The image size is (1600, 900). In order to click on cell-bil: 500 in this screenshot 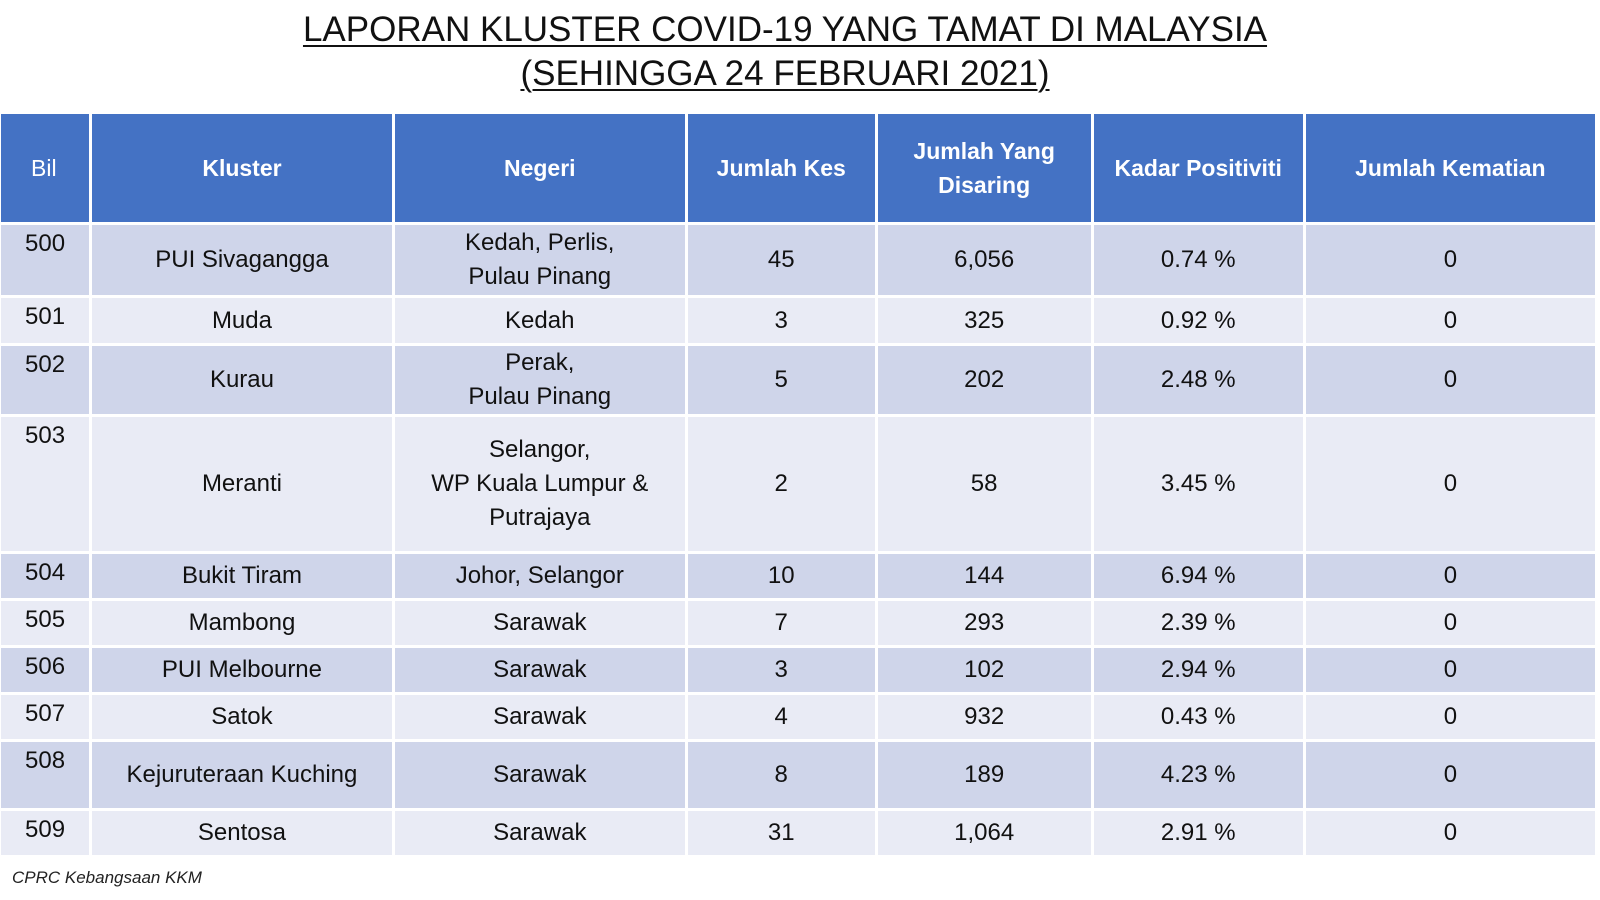, I will do `click(45, 260)`.